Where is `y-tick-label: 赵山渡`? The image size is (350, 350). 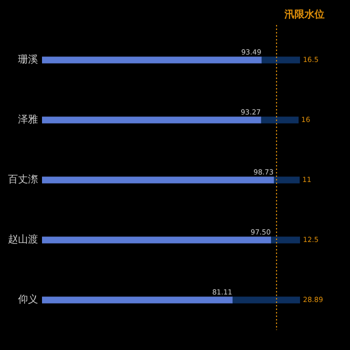
y-tick-label: 赵山渡 is located at coordinates (23, 240).